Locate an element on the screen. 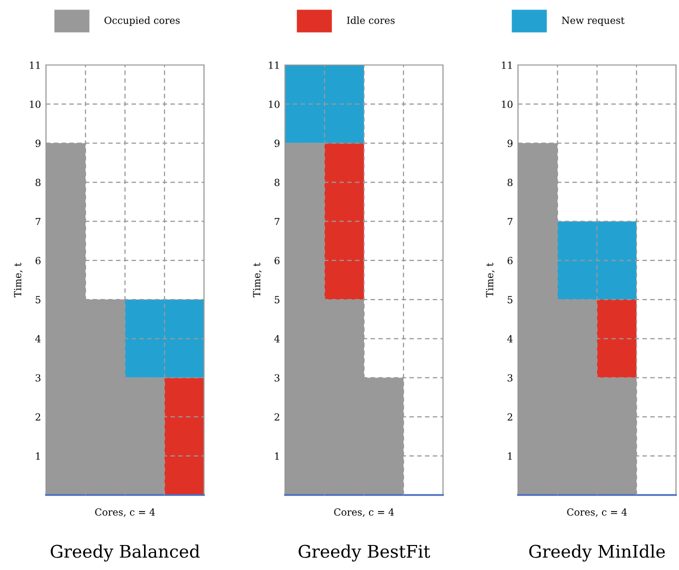 This screenshot has height=570, width=679. legend-label: New request is located at coordinates (593, 21).